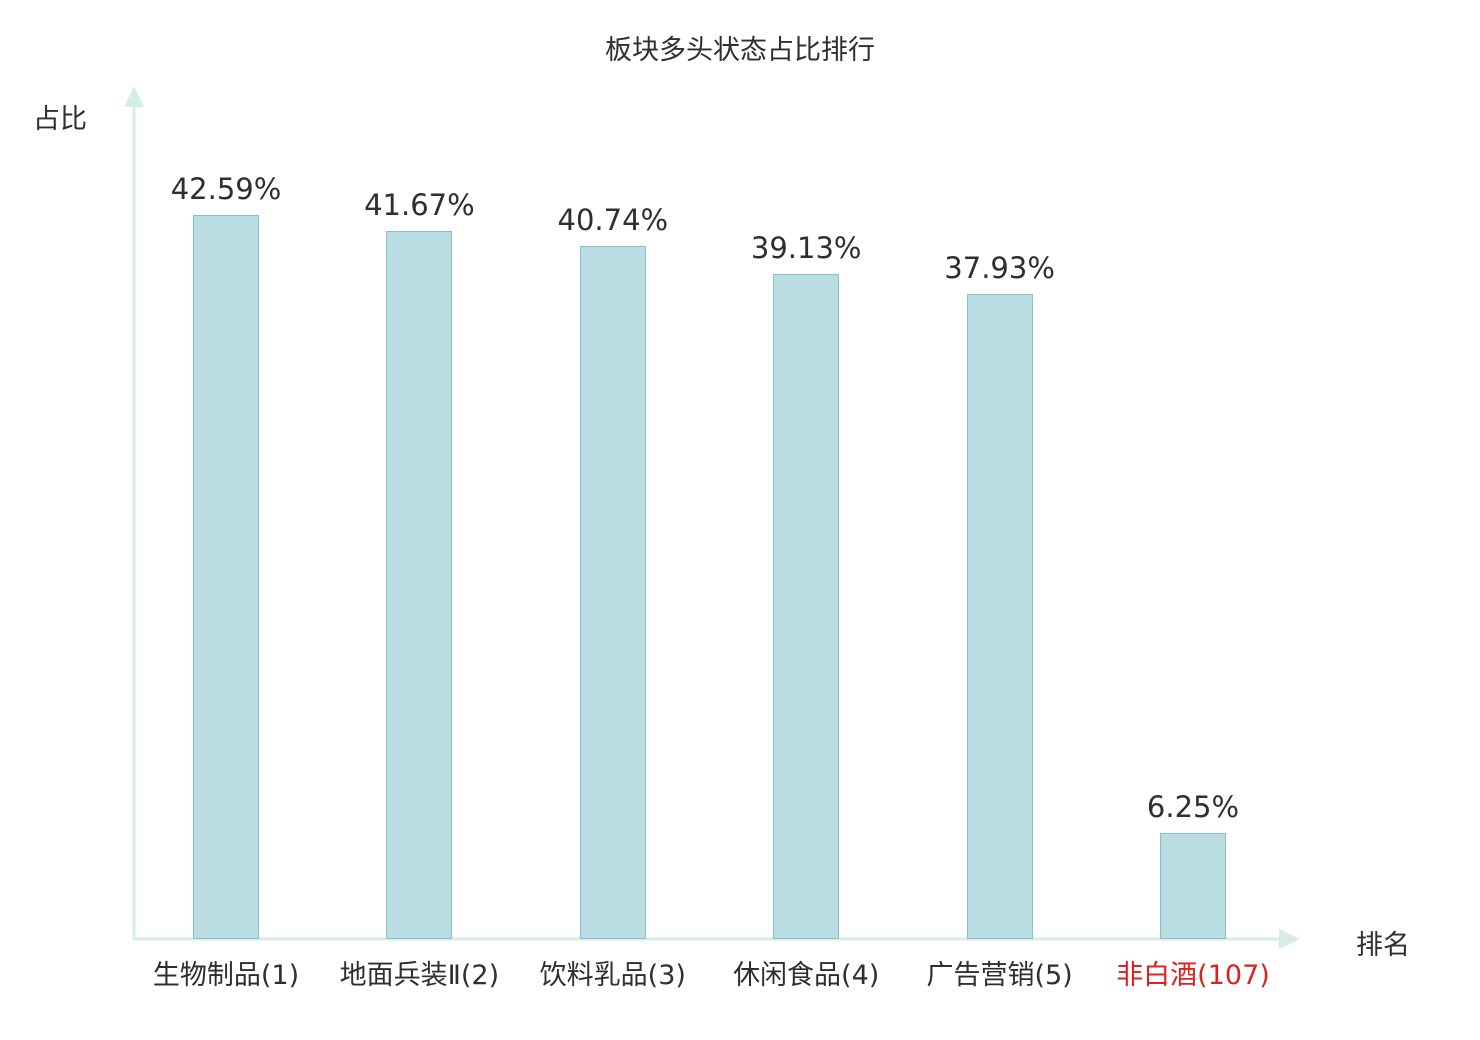 The height and width of the screenshot is (1040, 1480). I want to click on bar-group: 6.25%, so click(1193, 864).